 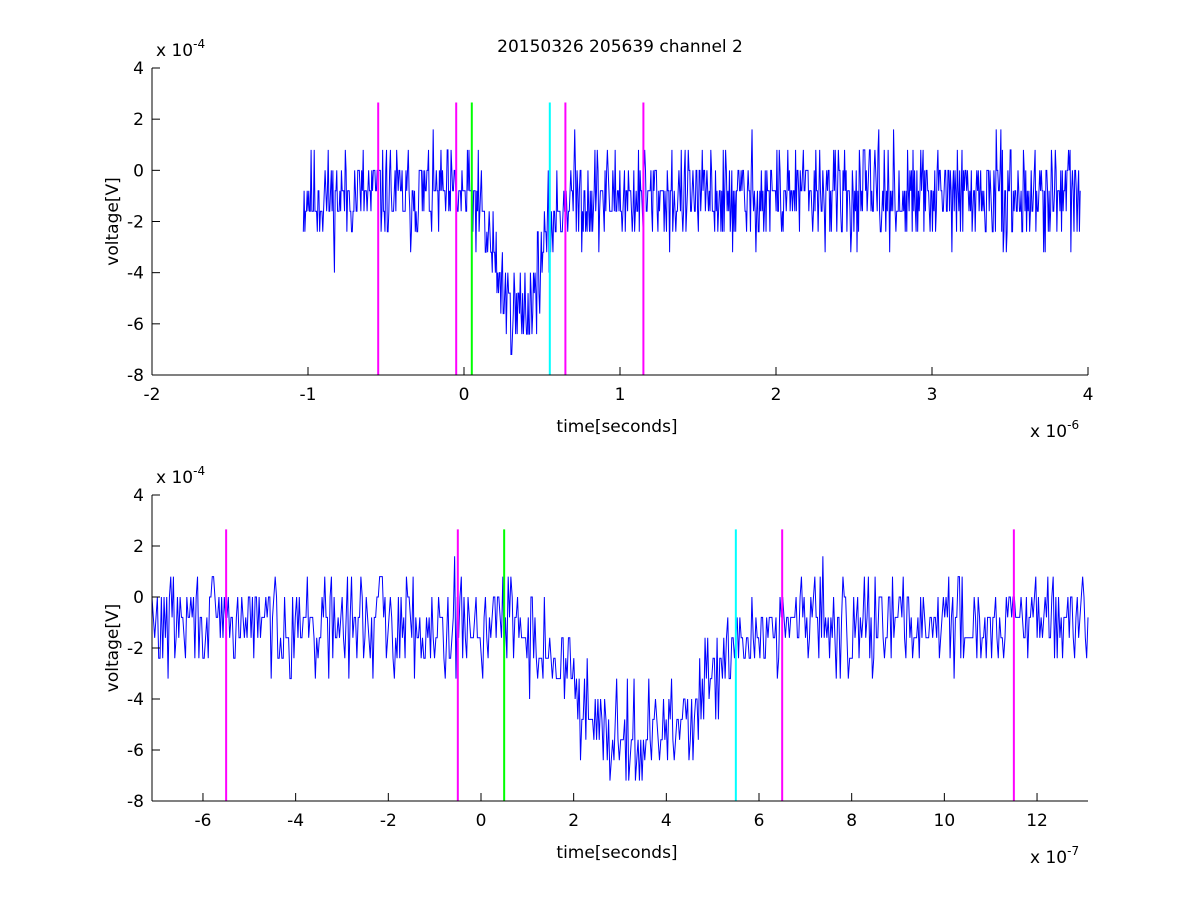 I want to click on figure-title: 20150326 205639 channel 2, so click(x=620, y=47).